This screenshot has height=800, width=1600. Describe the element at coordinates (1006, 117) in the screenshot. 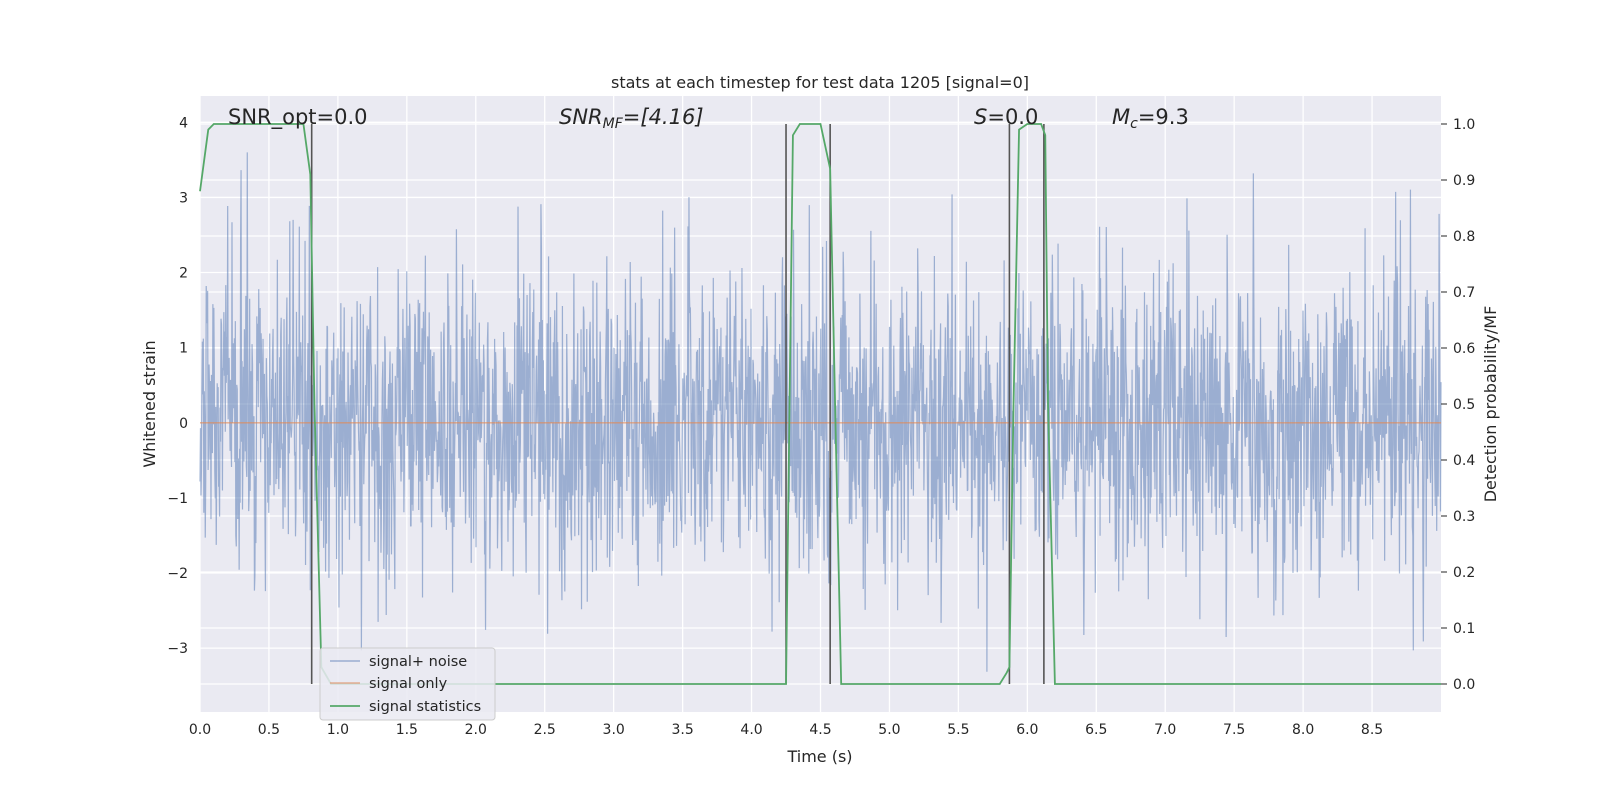

I see `annotation-s: S=0.0` at that location.